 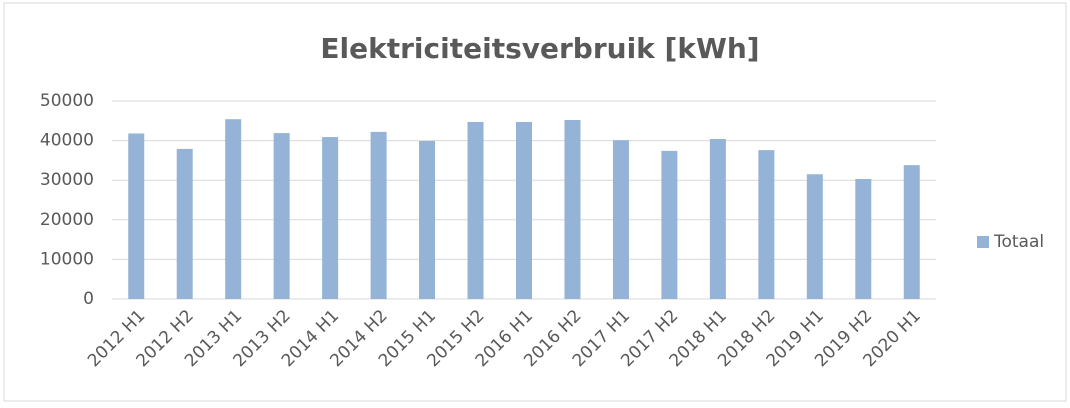 What do you see at coordinates (67, 180) in the screenshot?
I see `y-tick-label: 30000` at bounding box center [67, 180].